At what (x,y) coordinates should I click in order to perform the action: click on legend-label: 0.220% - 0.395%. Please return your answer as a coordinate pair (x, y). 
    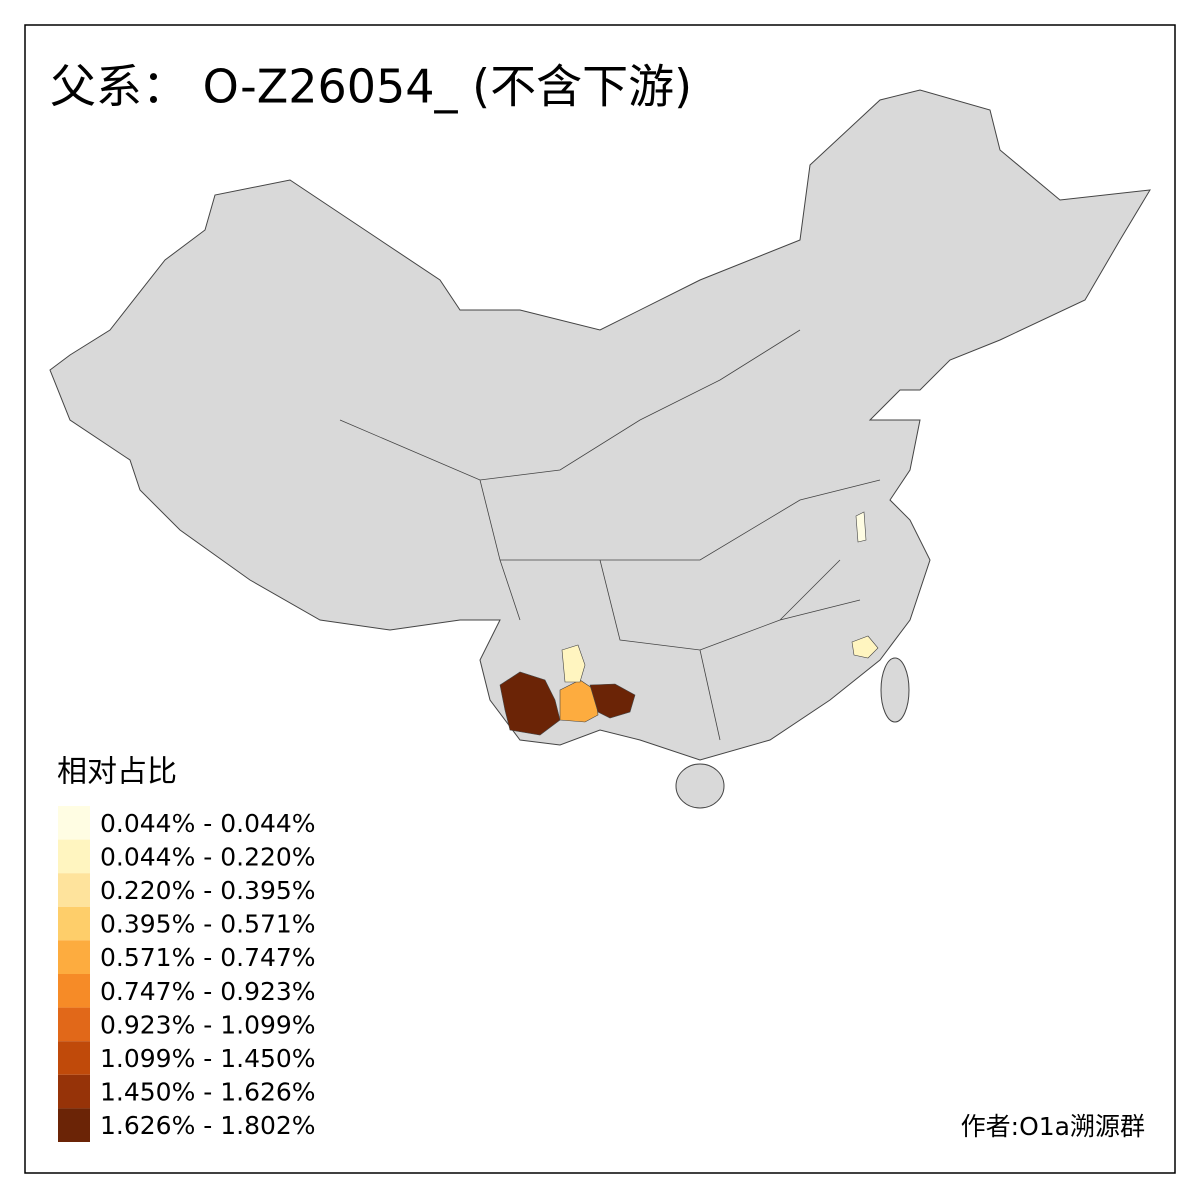
    Looking at the image, I should click on (208, 890).